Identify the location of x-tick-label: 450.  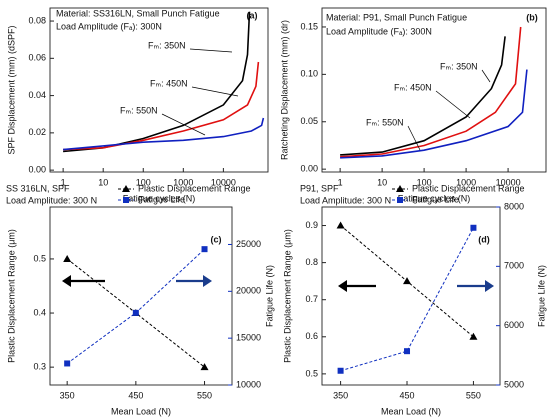
(406, 395).